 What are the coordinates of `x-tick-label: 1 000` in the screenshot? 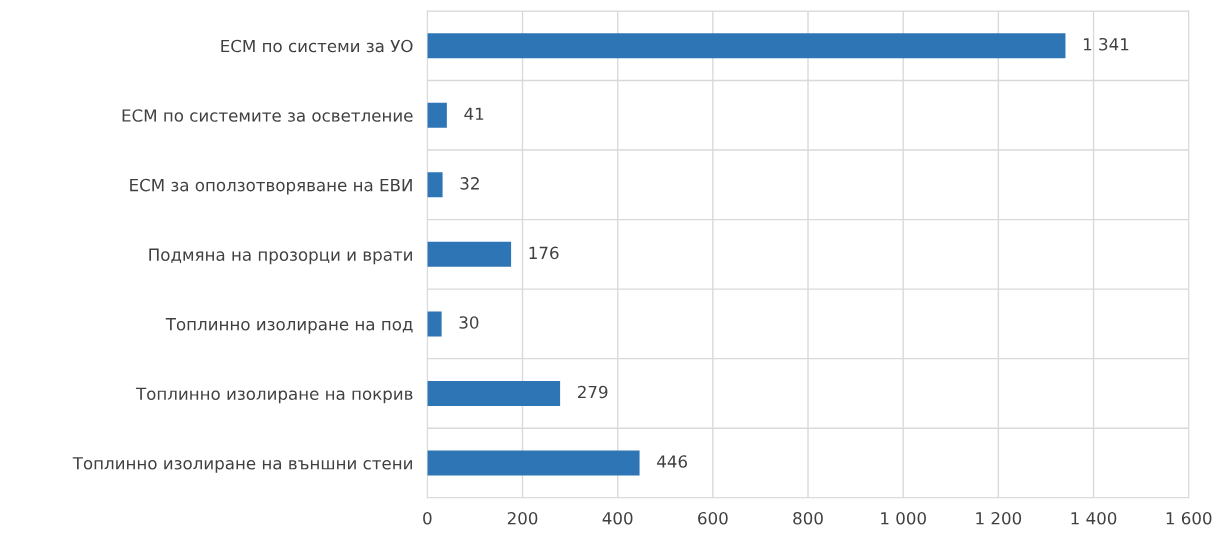 It's located at (903, 518).